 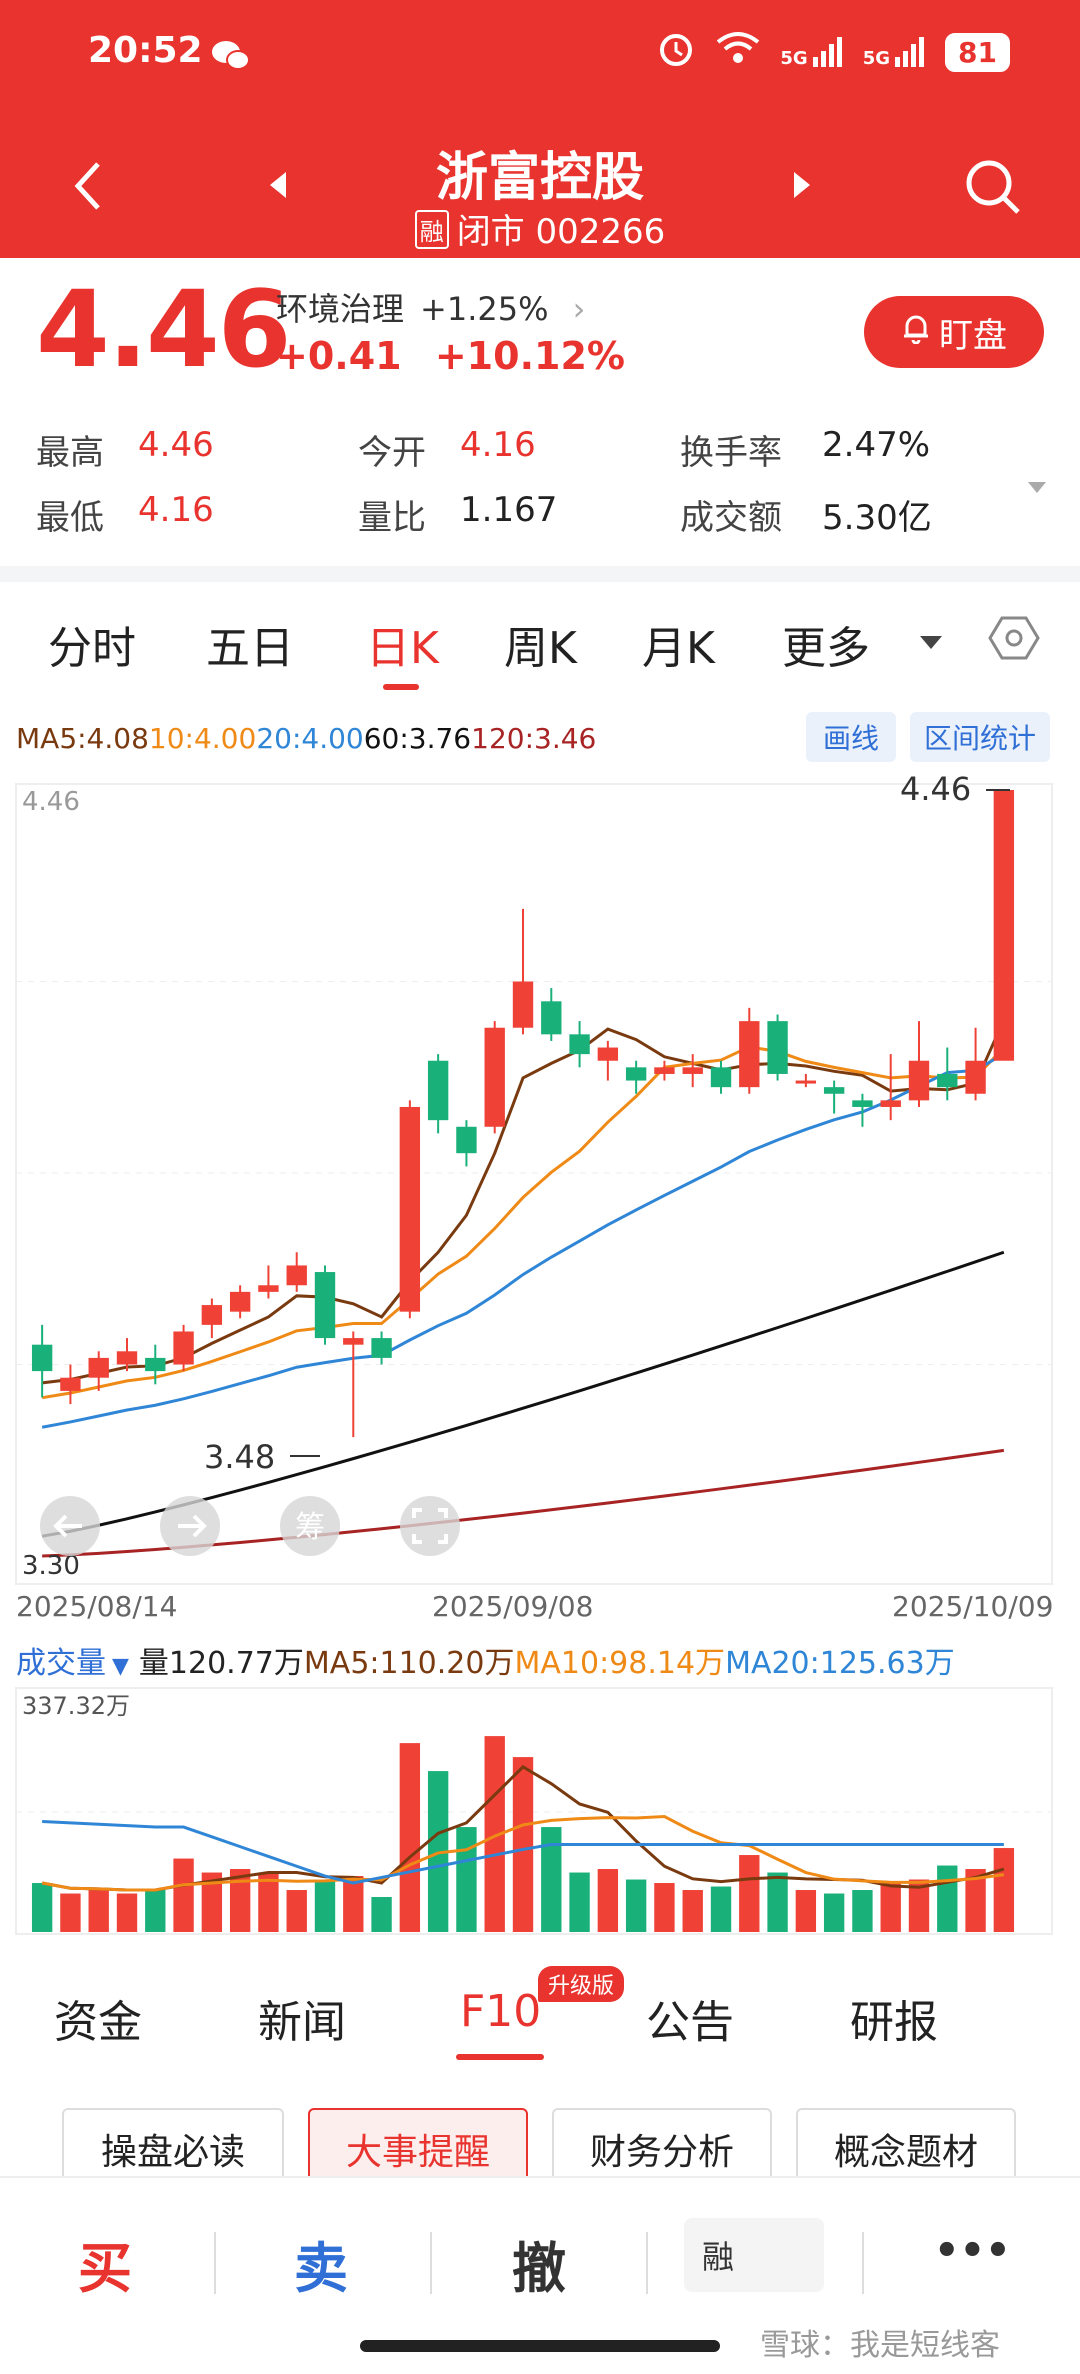 What do you see at coordinates (310, 1526) in the screenshot?
I see `chips-button: 筹` at bounding box center [310, 1526].